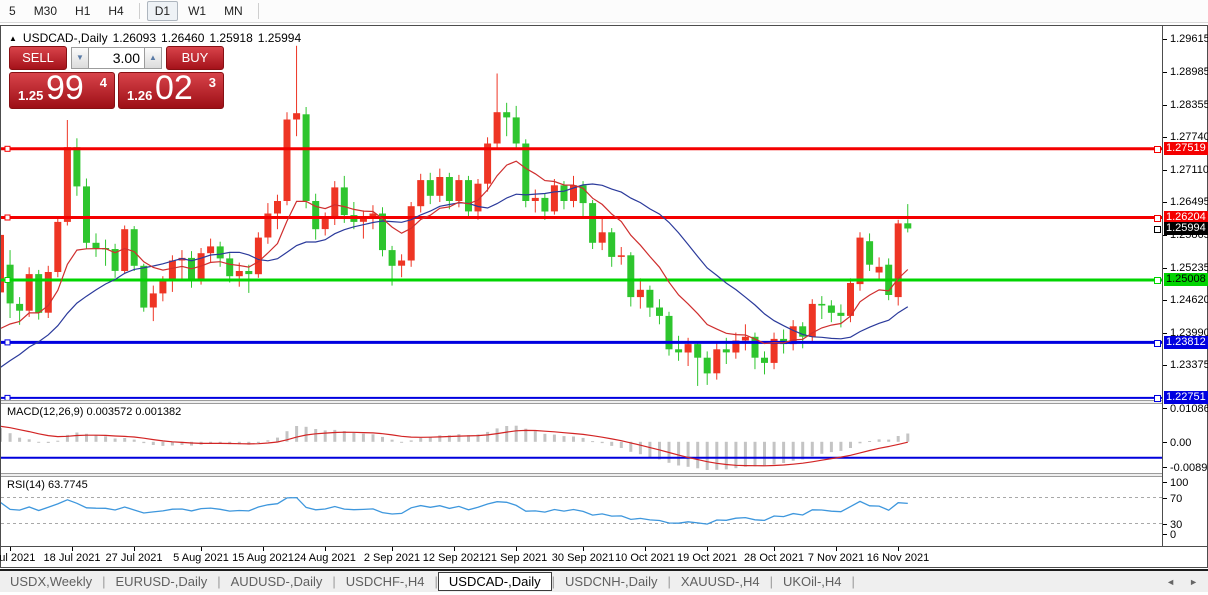 The width and height of the screenshot is (1208, 595). I want to click on price-tick-label: 1.26495, so click(1189, 202).